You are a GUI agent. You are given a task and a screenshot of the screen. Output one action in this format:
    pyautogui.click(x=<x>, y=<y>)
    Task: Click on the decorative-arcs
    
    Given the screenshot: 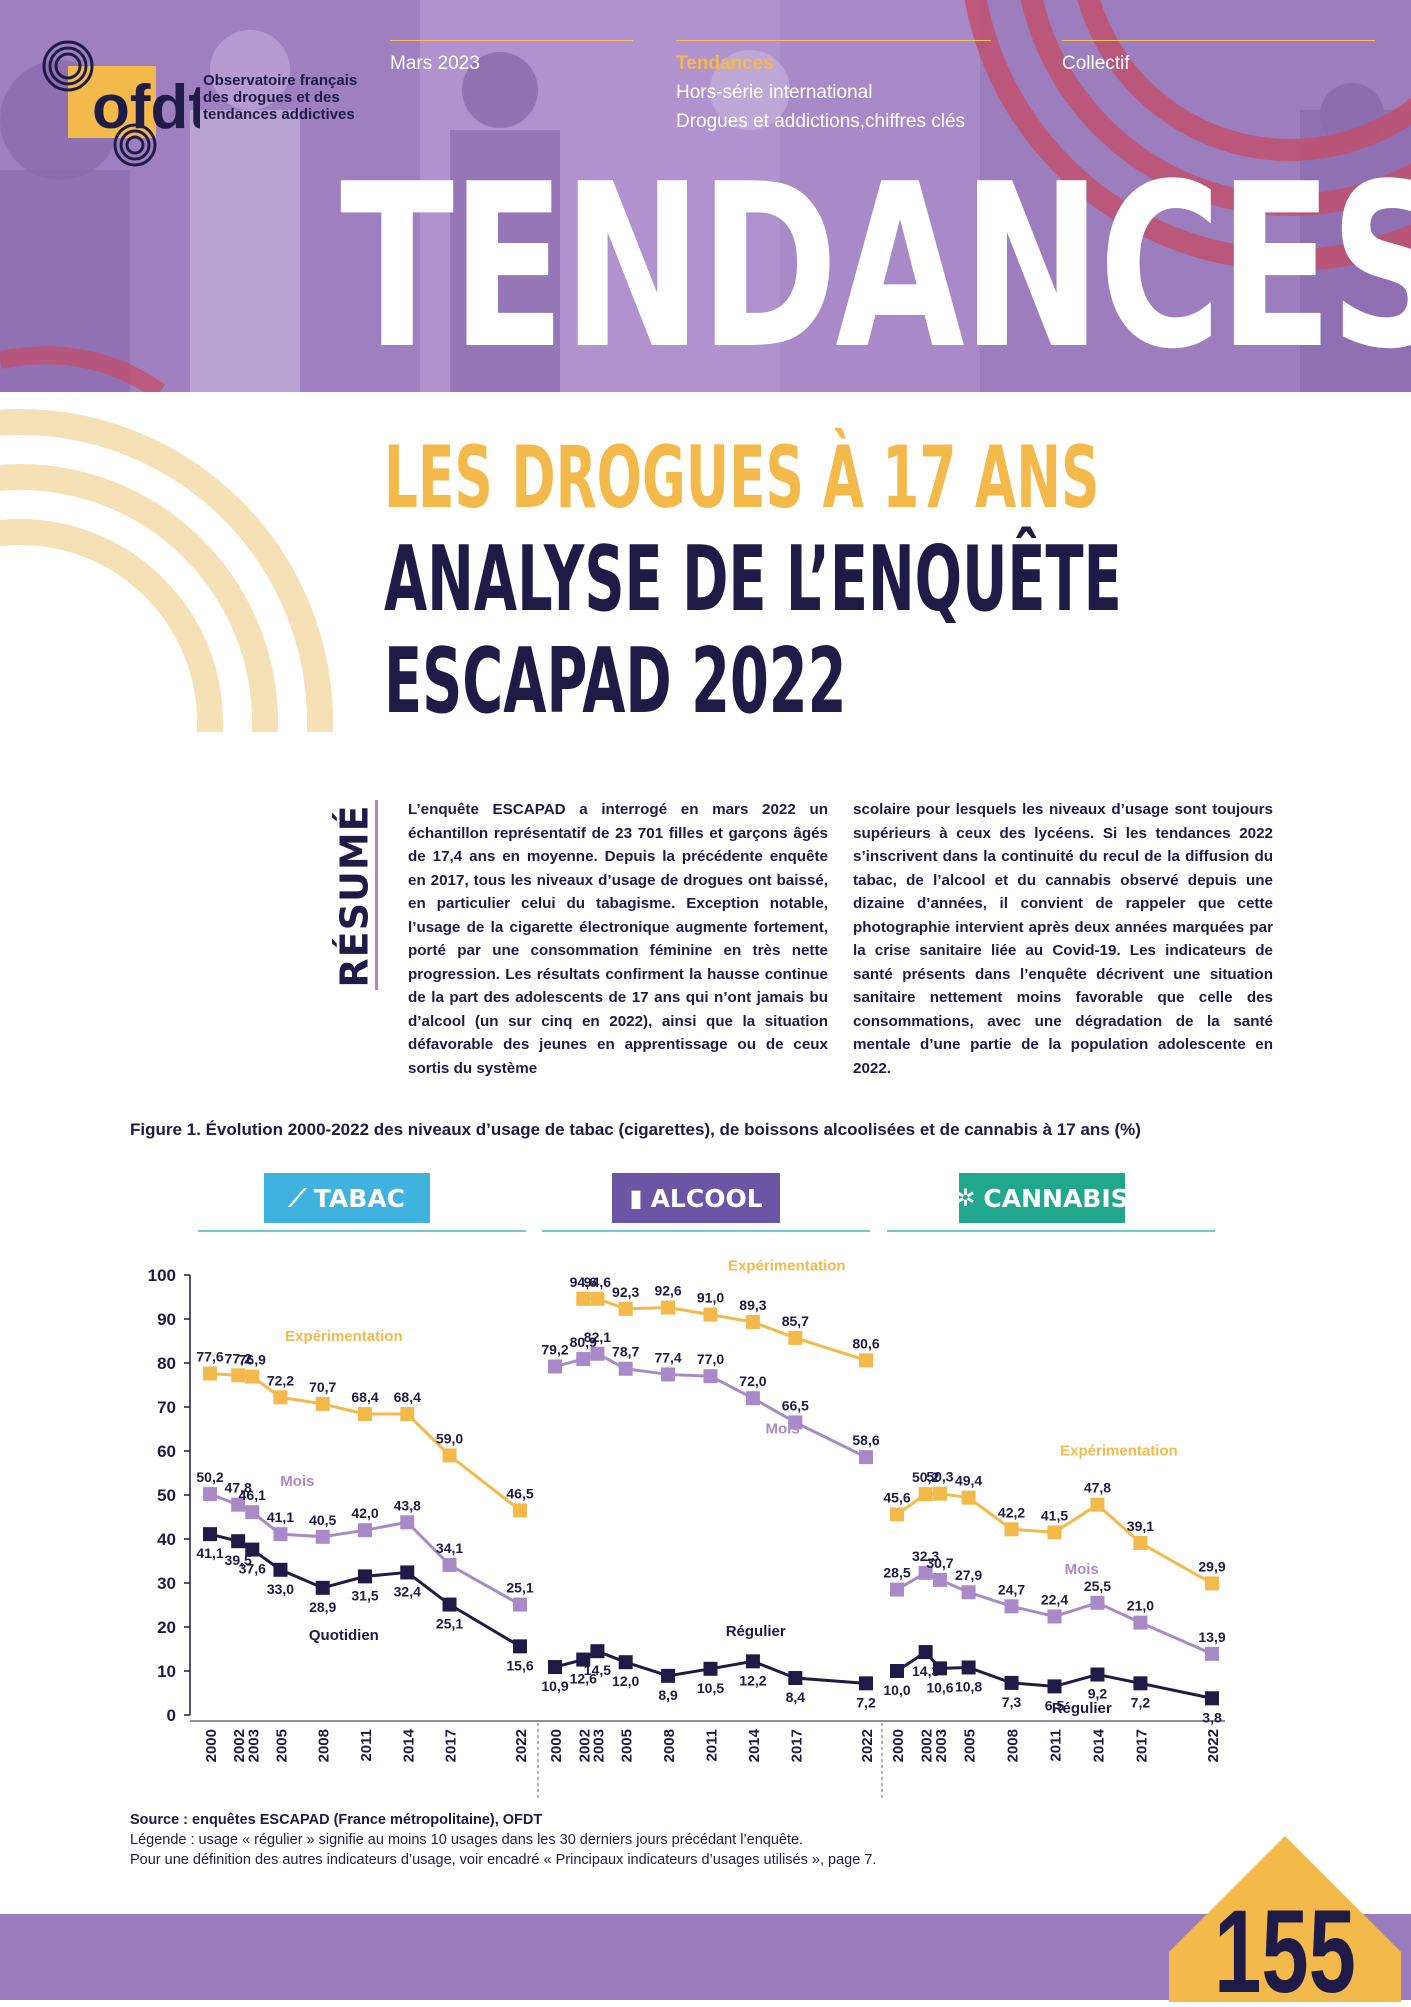 What is the action you would take?
    pyautogui.click(x=166, y=570)
    